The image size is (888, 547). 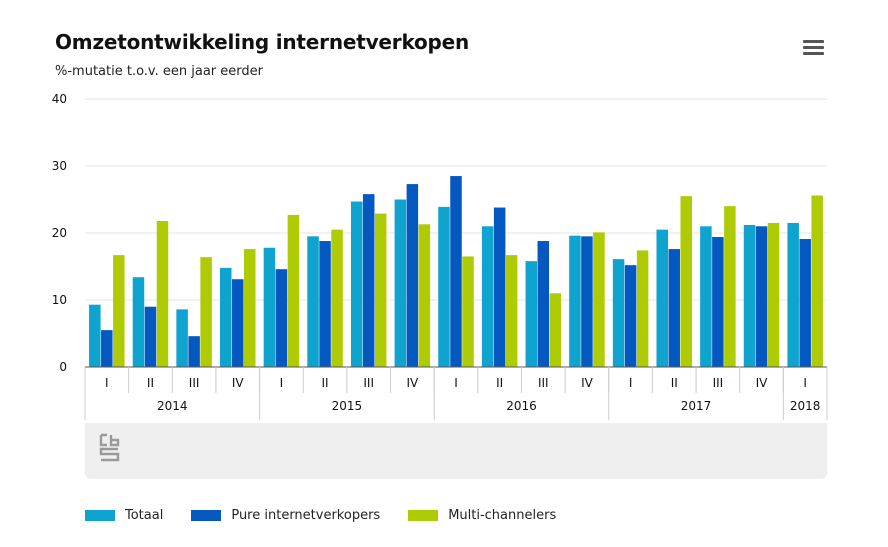 I want to click on chart-subtitle: %-mutatie t.o.v. een jaar eerder, so click(x=159, y=71).